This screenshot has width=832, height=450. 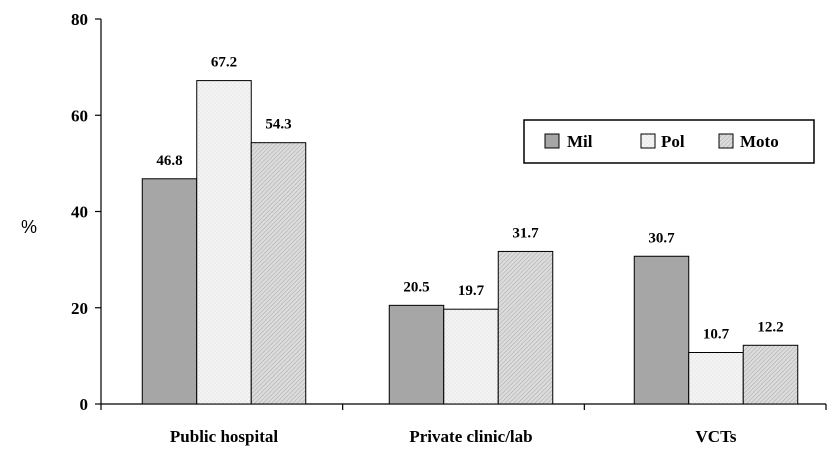 What do you see at coordinates (224, 63) in the screenshot?
I see `data-label: 67.2` at bounding box center [224, 63].